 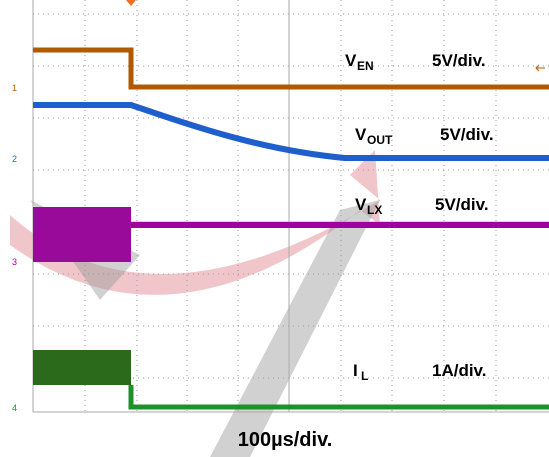 I want to click on trace-il, so click(x=338, y=397).